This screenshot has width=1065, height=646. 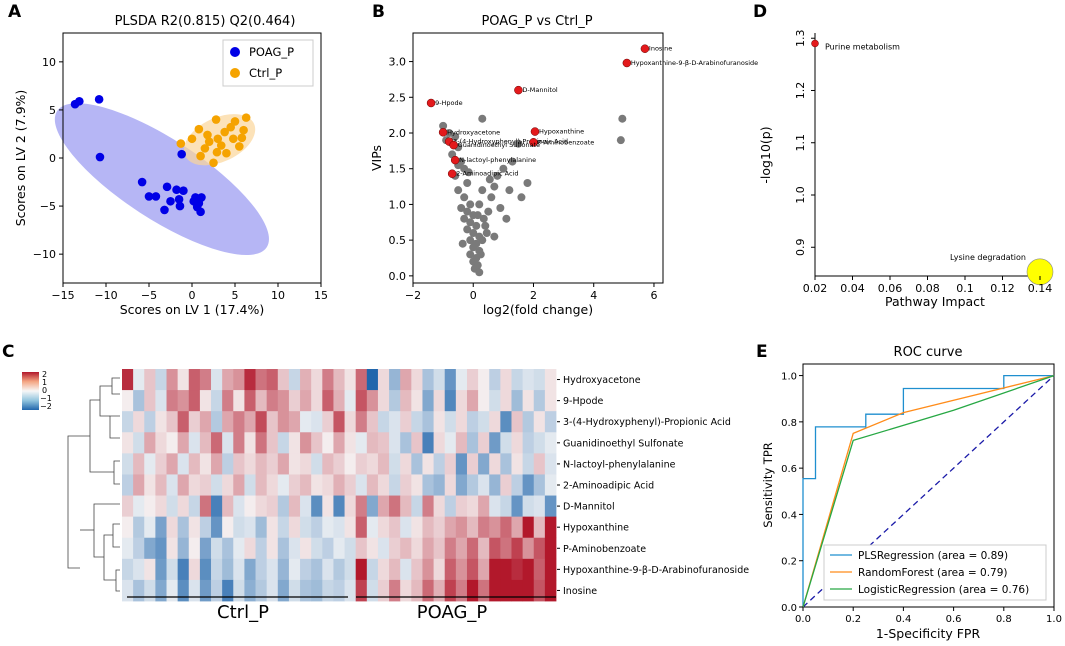 I want to click on colorbar-tick: −1, so click(x=46, y=398).